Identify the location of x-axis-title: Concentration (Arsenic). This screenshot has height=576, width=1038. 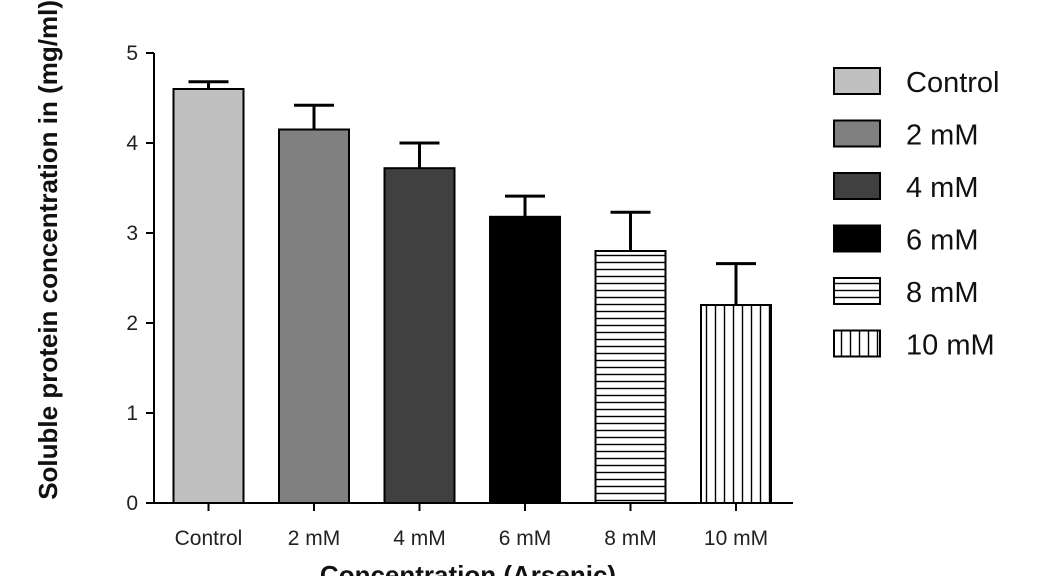
(468, 568).